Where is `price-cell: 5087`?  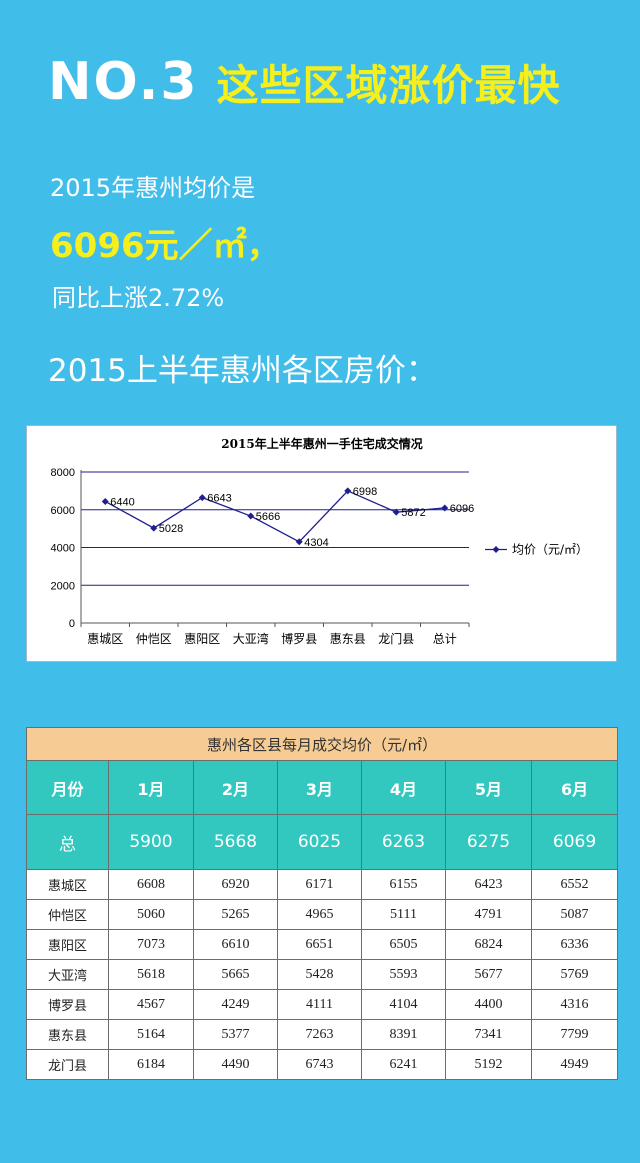
price-cell: 5087 is located at coordinates (574, 914).